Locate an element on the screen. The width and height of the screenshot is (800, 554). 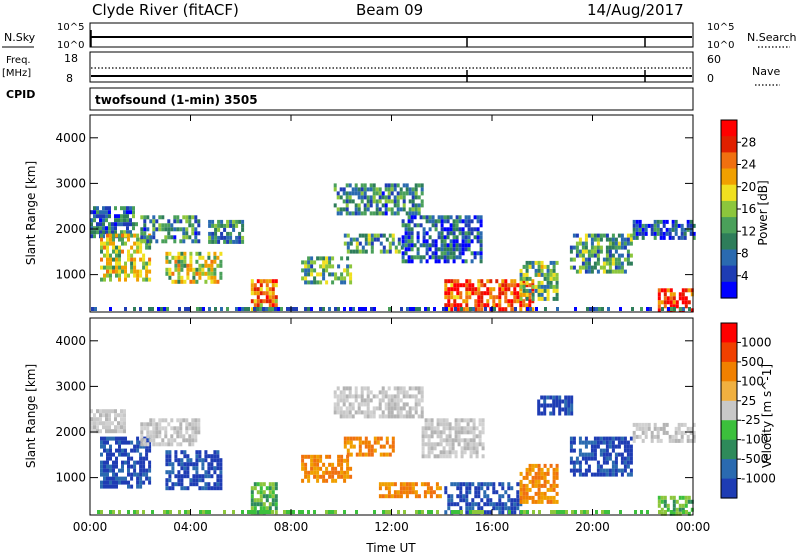
nsearch-tick-bottom: 10^0 is located at coordinates (720, 45).